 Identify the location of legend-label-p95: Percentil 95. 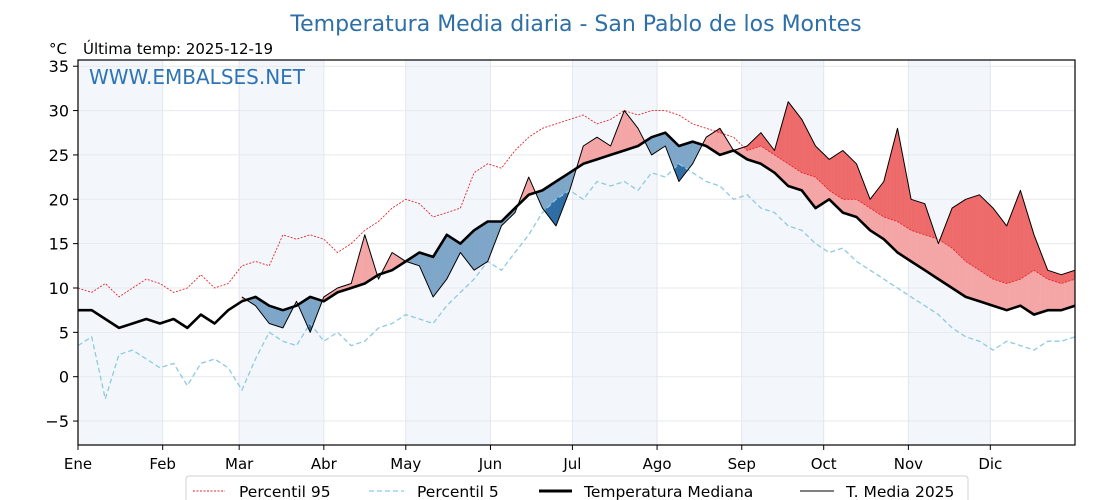
(285, 491).